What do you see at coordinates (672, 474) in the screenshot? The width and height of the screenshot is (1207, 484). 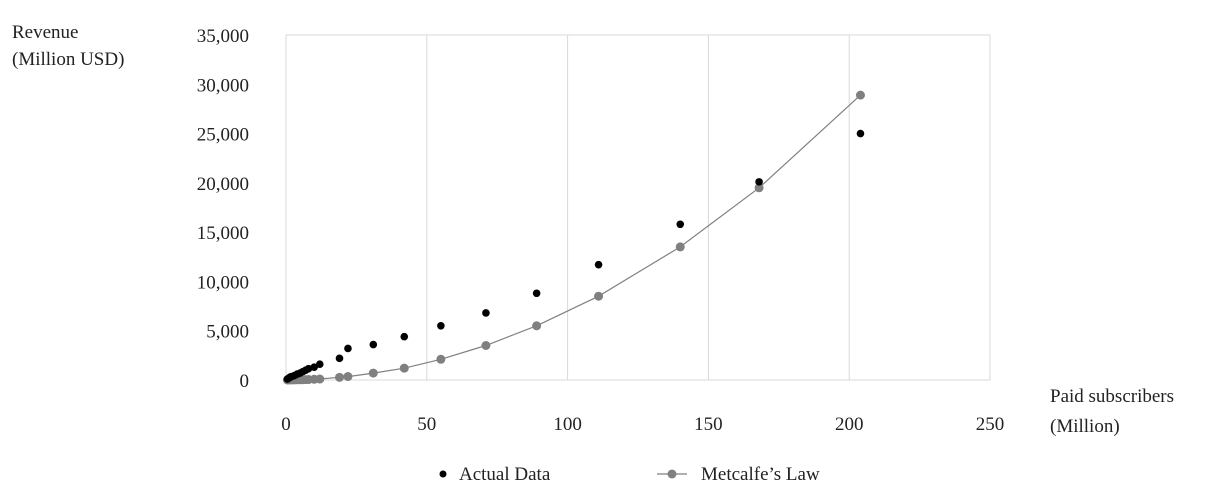 I see `legend-marker-metcalfe` at bounding box center [672, 474].